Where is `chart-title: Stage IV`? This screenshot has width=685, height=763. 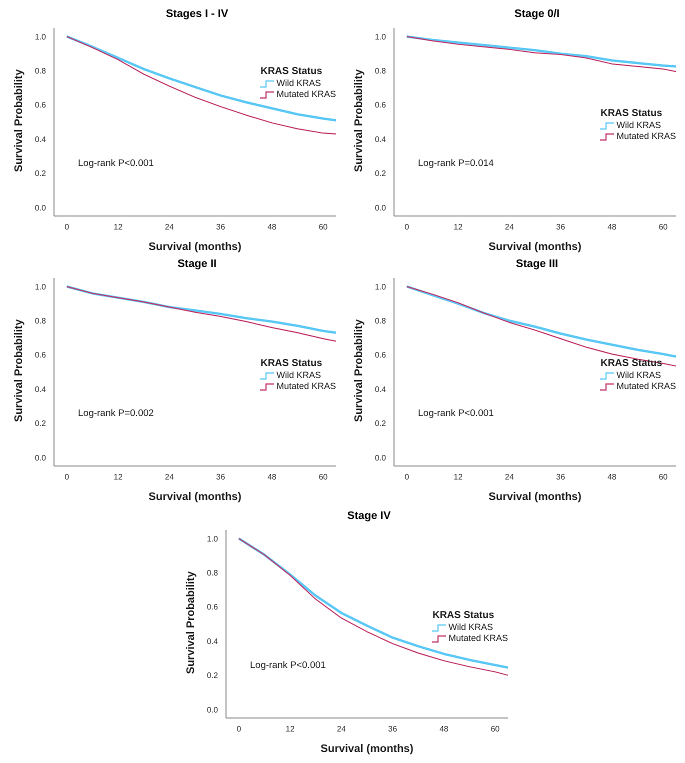 chart-title: Stage IV is located at coordinates (369, 517).